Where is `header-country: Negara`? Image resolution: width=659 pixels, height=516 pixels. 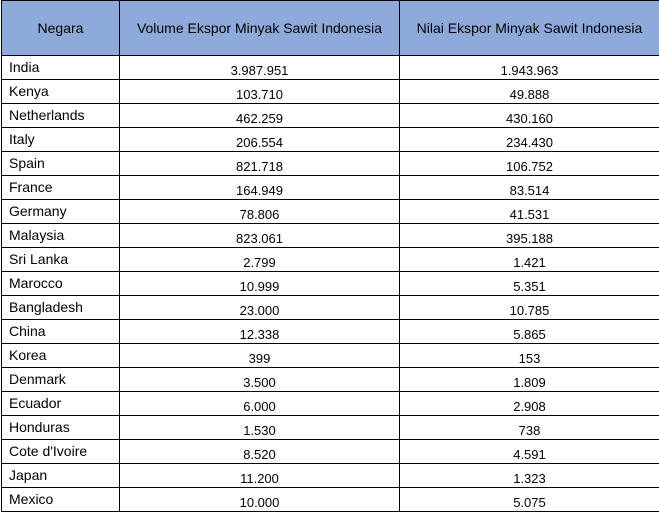
header-country: Negara is located at coordinates (60, 28).